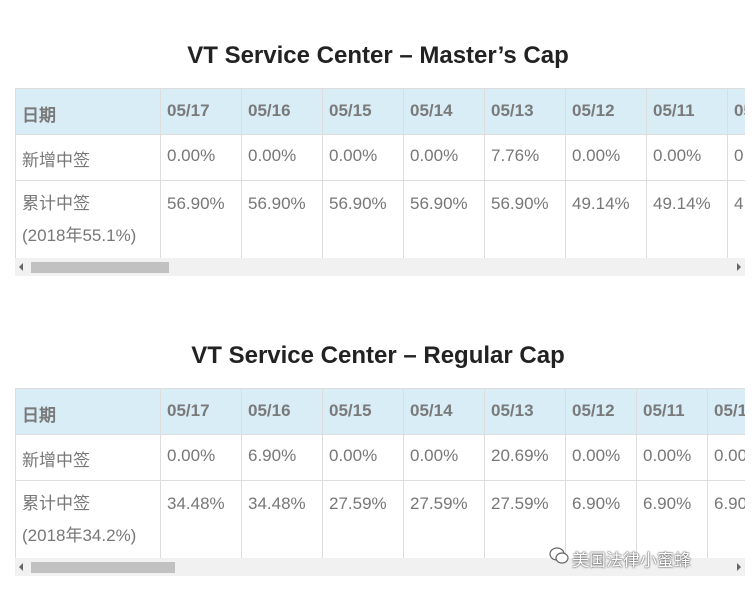 The width and height of the screenshot is (756, 590). I want to click on header-cell: 05, so click(736, 111).